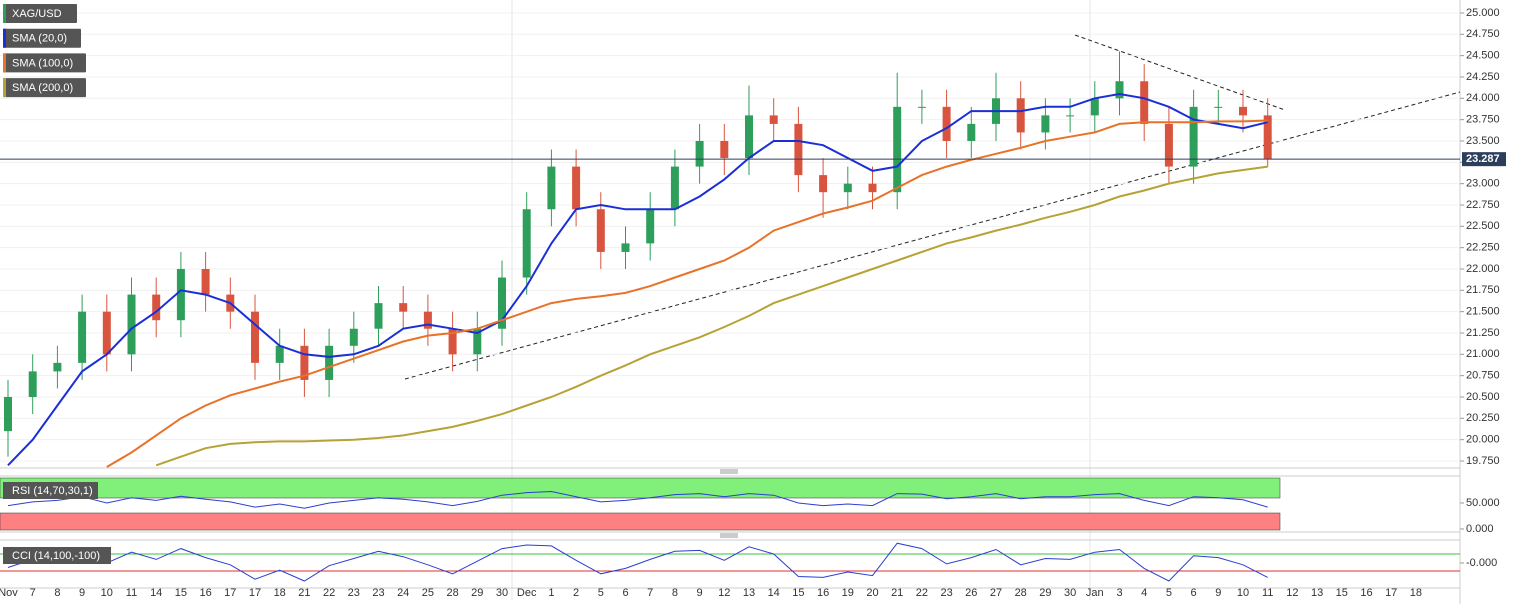 The height and width of the screenshot is (604, 1536). I want to click on x-tick-label: 5, so click(601, 593).